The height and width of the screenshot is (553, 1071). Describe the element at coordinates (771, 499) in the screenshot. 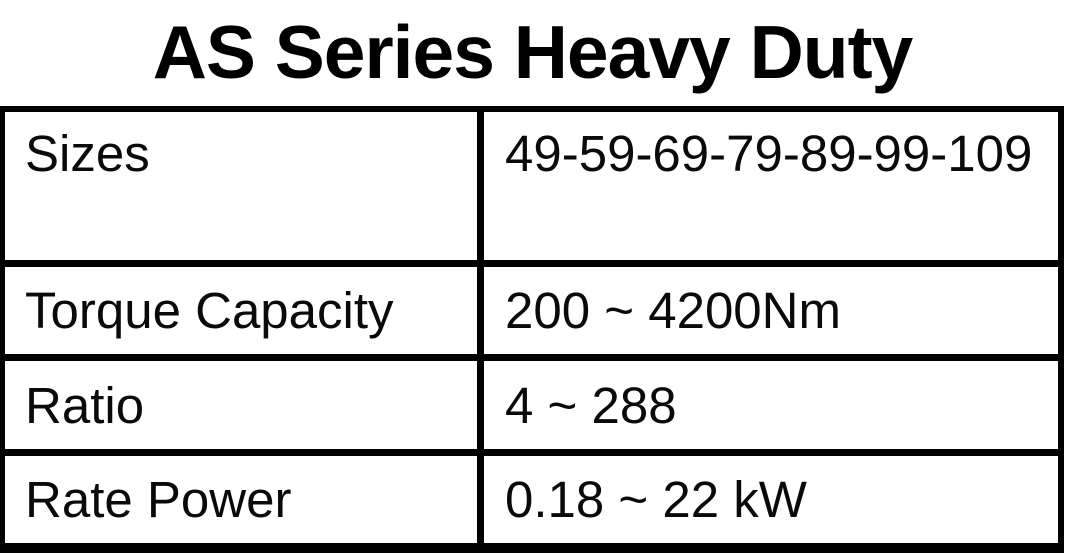

I see `spec-value-rate-power: 0.18 ~ 22 kW` at that location.